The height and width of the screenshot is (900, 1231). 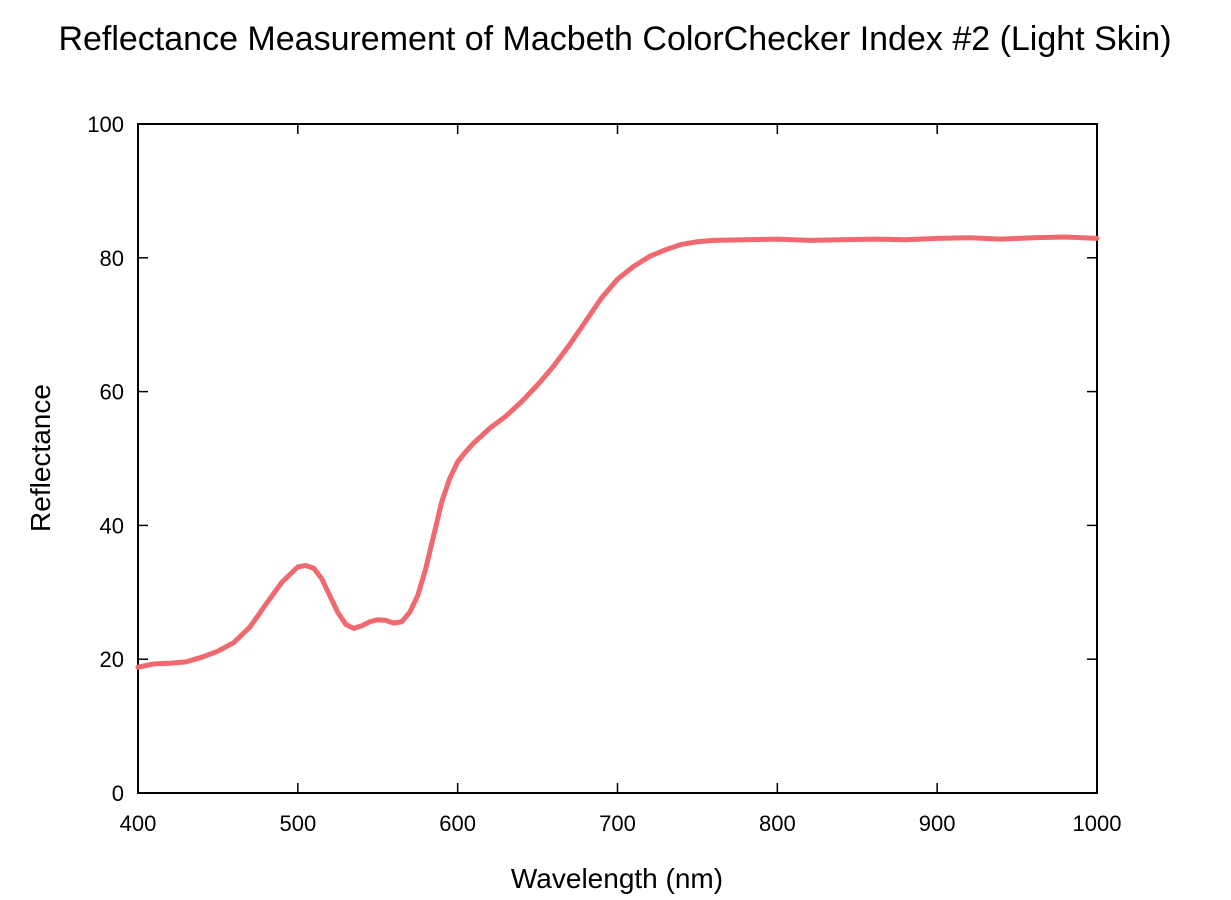 I want to click on x-tick-label: 500, so click(x=297, y=823).